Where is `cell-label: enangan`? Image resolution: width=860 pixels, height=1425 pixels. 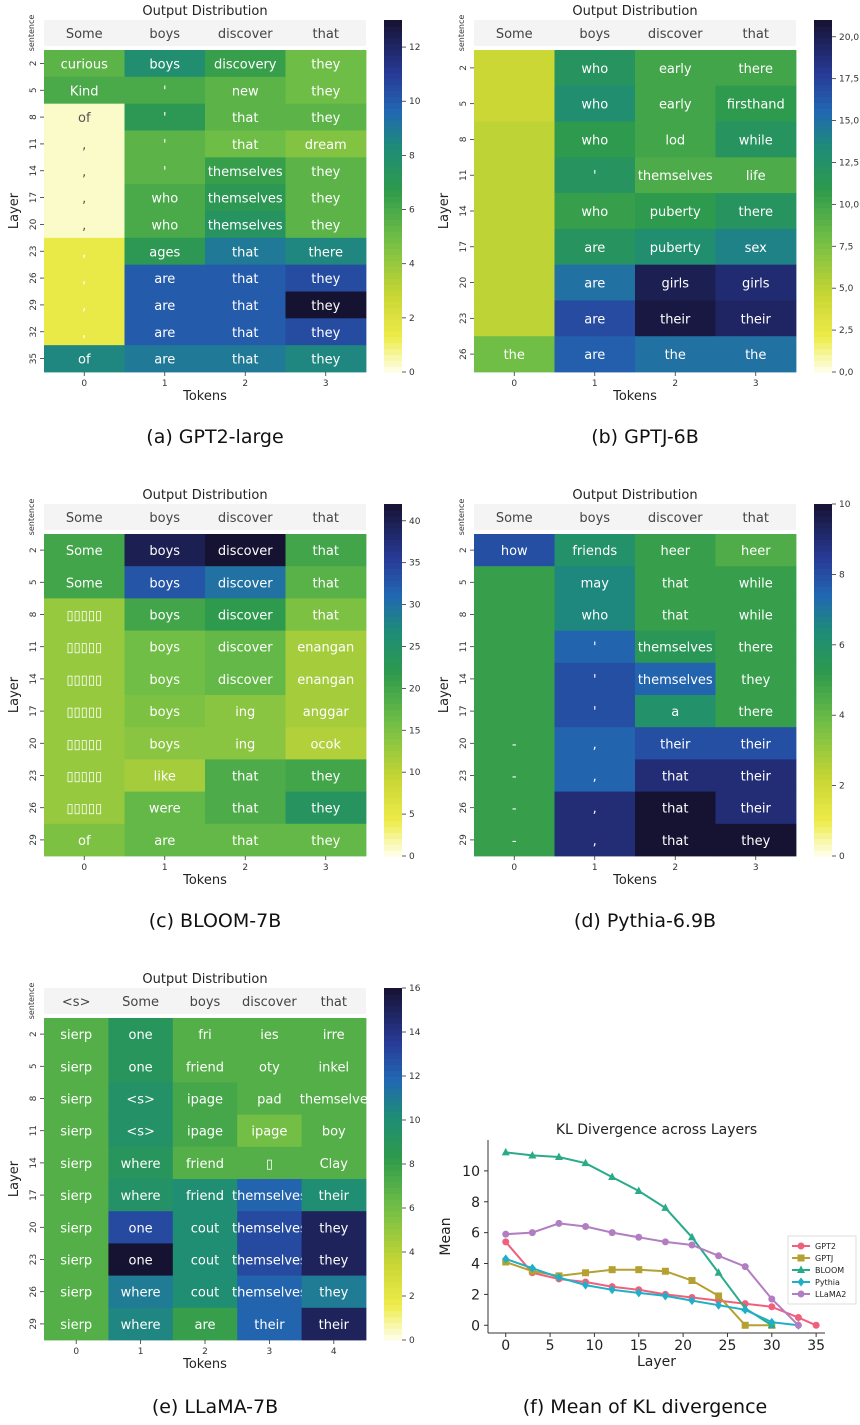 cell-label: enangan is located at coordinates (325, 680).